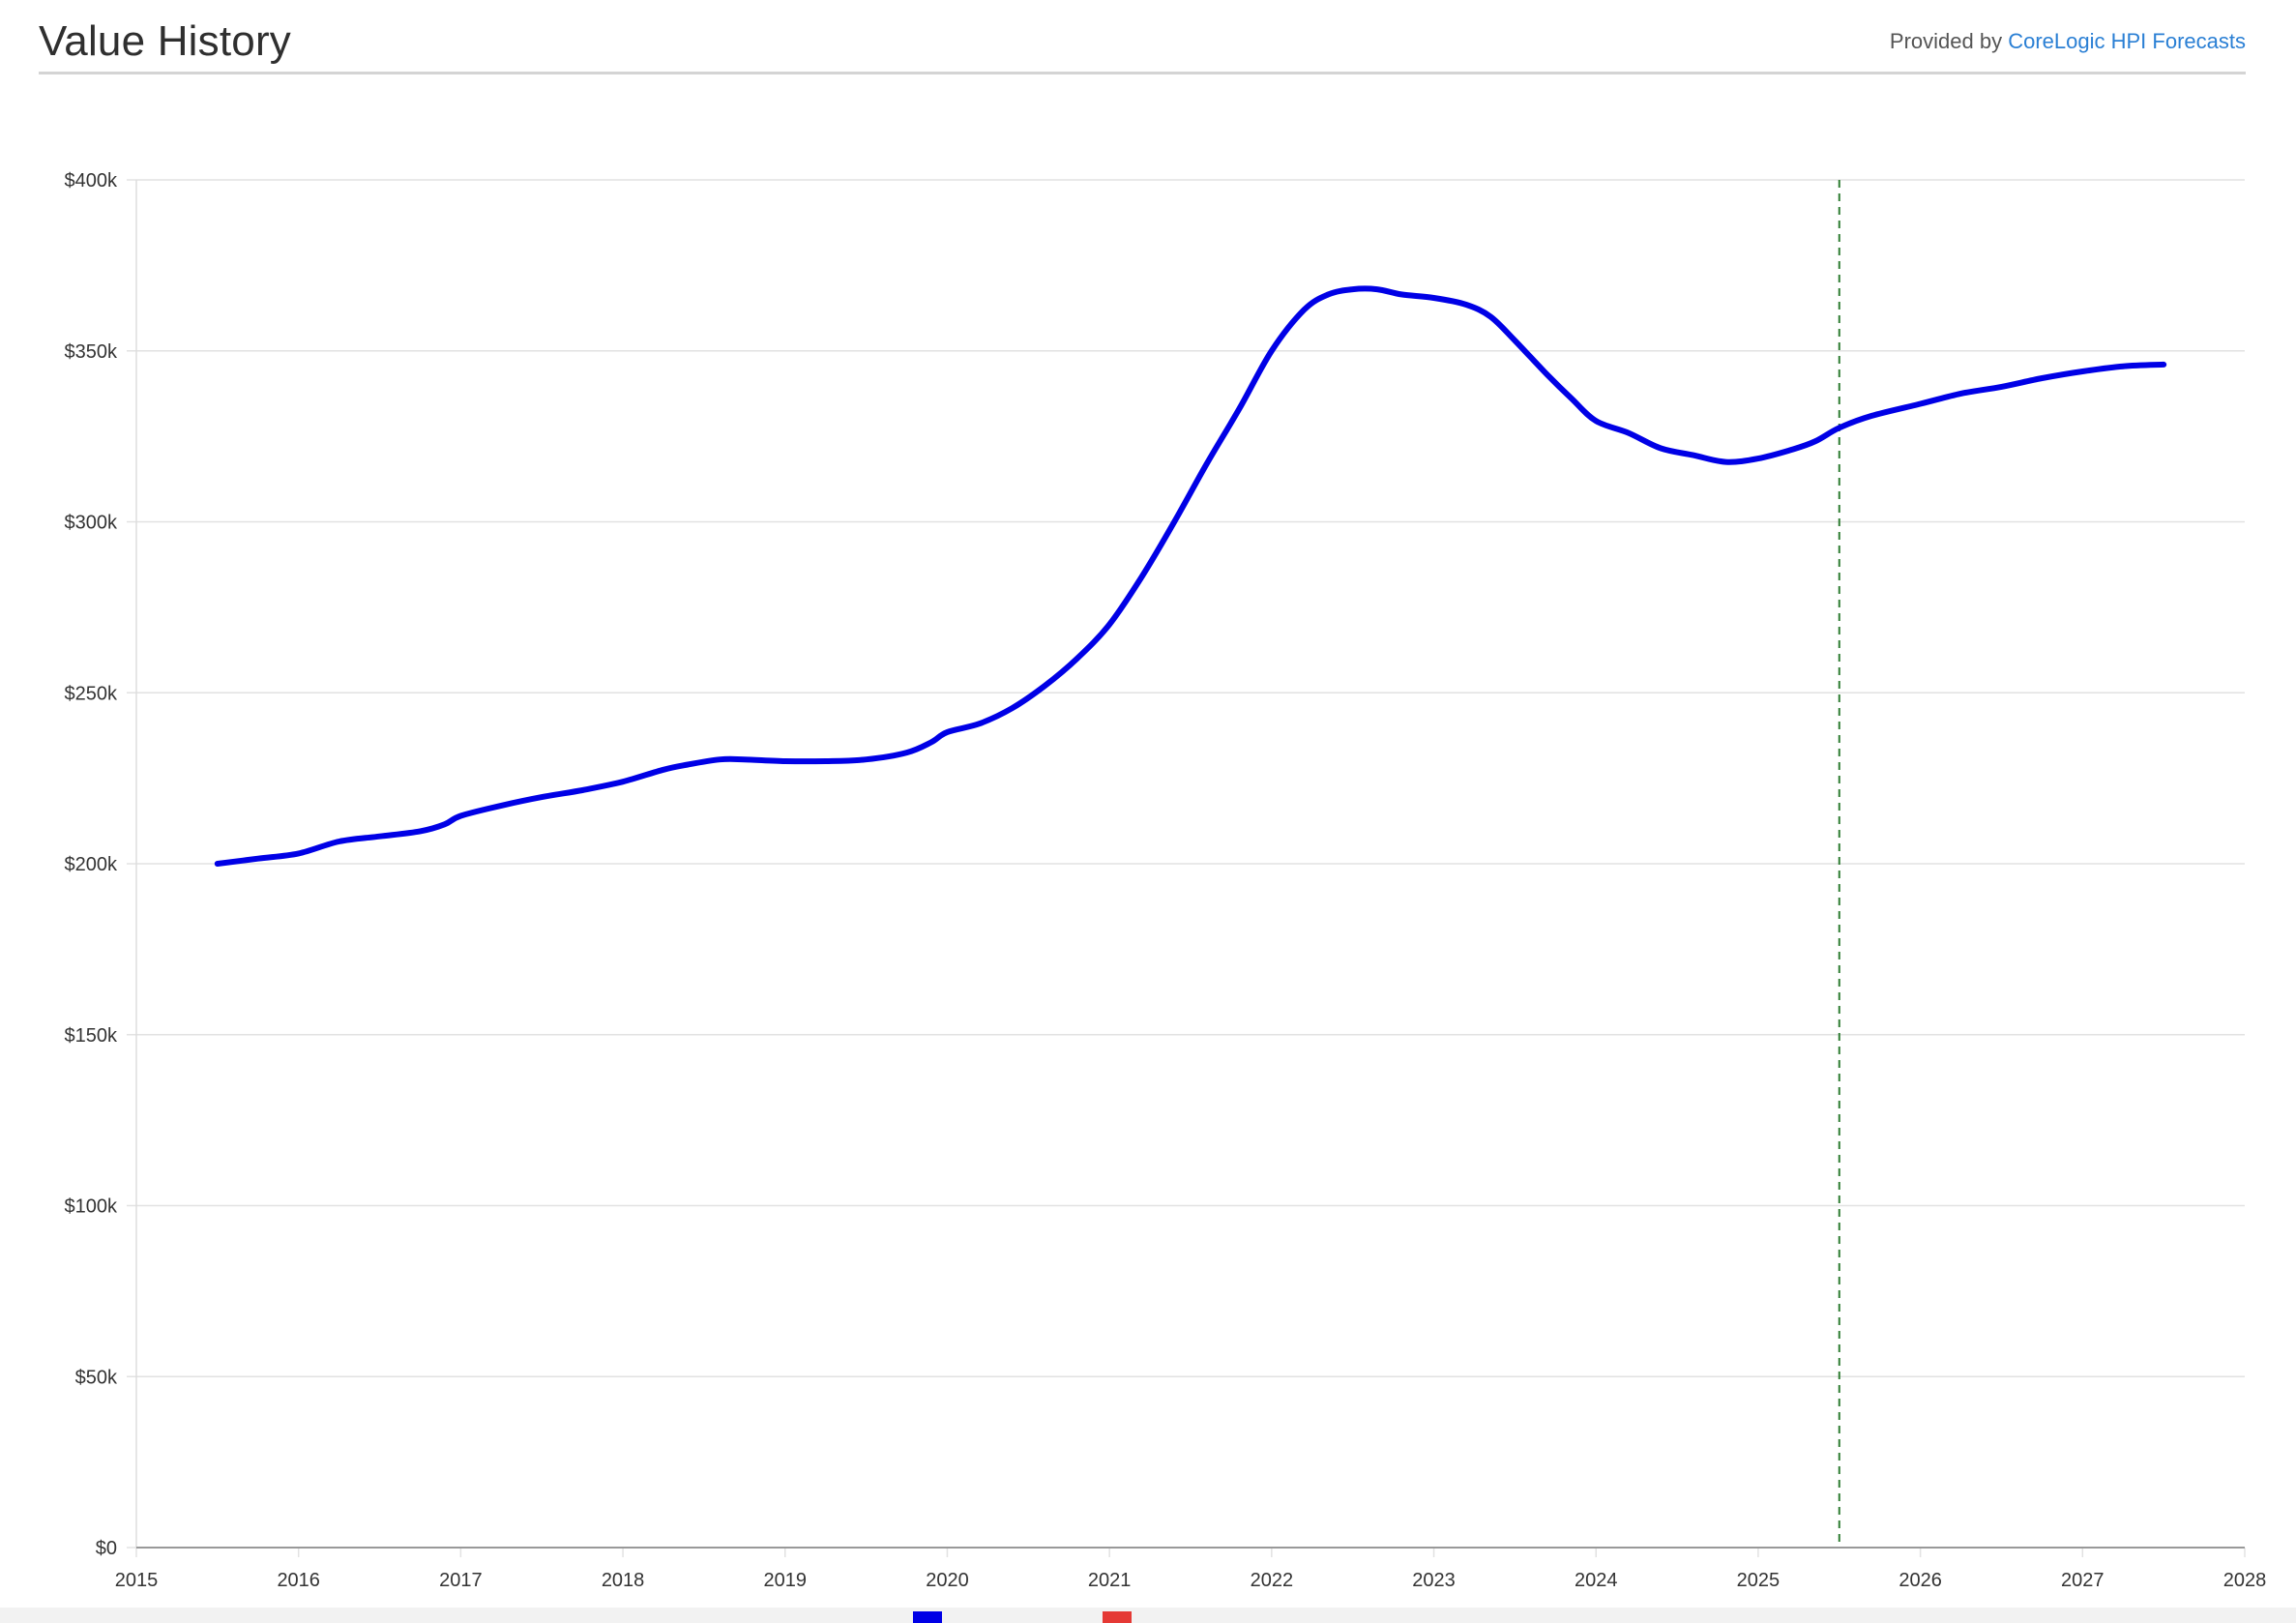  Describe the element at coordinates (1946, 41) in the screenshot. I see `provided-by-label: Provided by` at that location.